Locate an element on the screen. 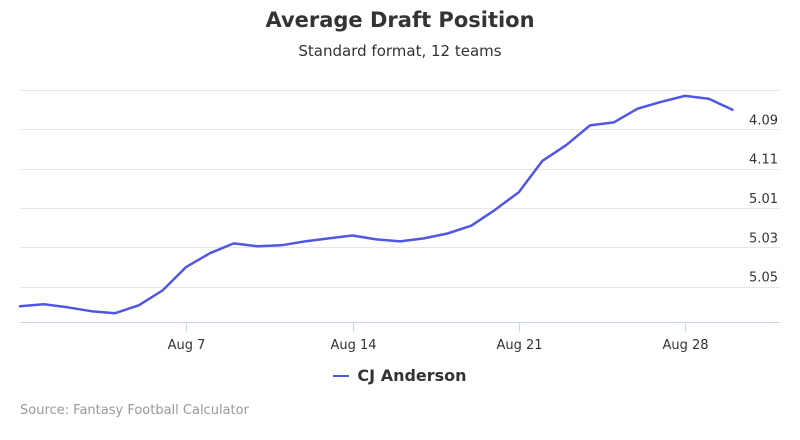 This screenshot has width=800, height=440. y-axis-labels: 4.09 4.11 5.01 5.03 5.05 is located at coordinates (763, 199).